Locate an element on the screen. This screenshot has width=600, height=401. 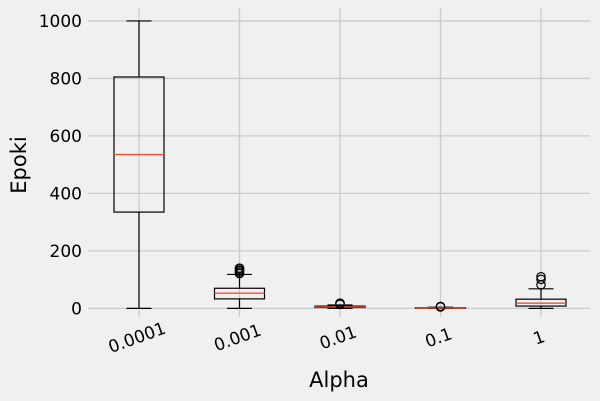
x-tick-label: 1 is located at coordinates (539, 338).